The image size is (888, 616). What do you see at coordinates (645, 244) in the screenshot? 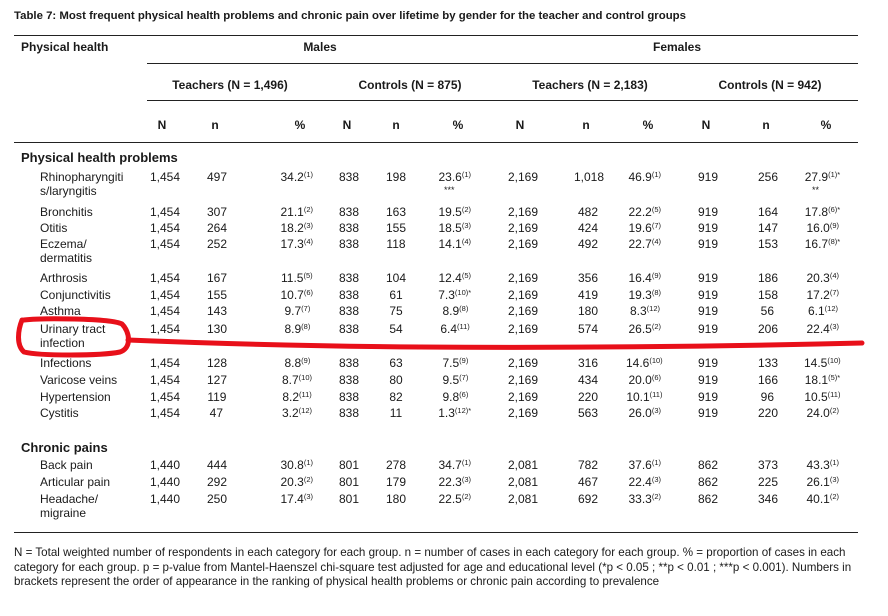
I see `table-cell: 22.7(4)` at bounding box center [645, 244].